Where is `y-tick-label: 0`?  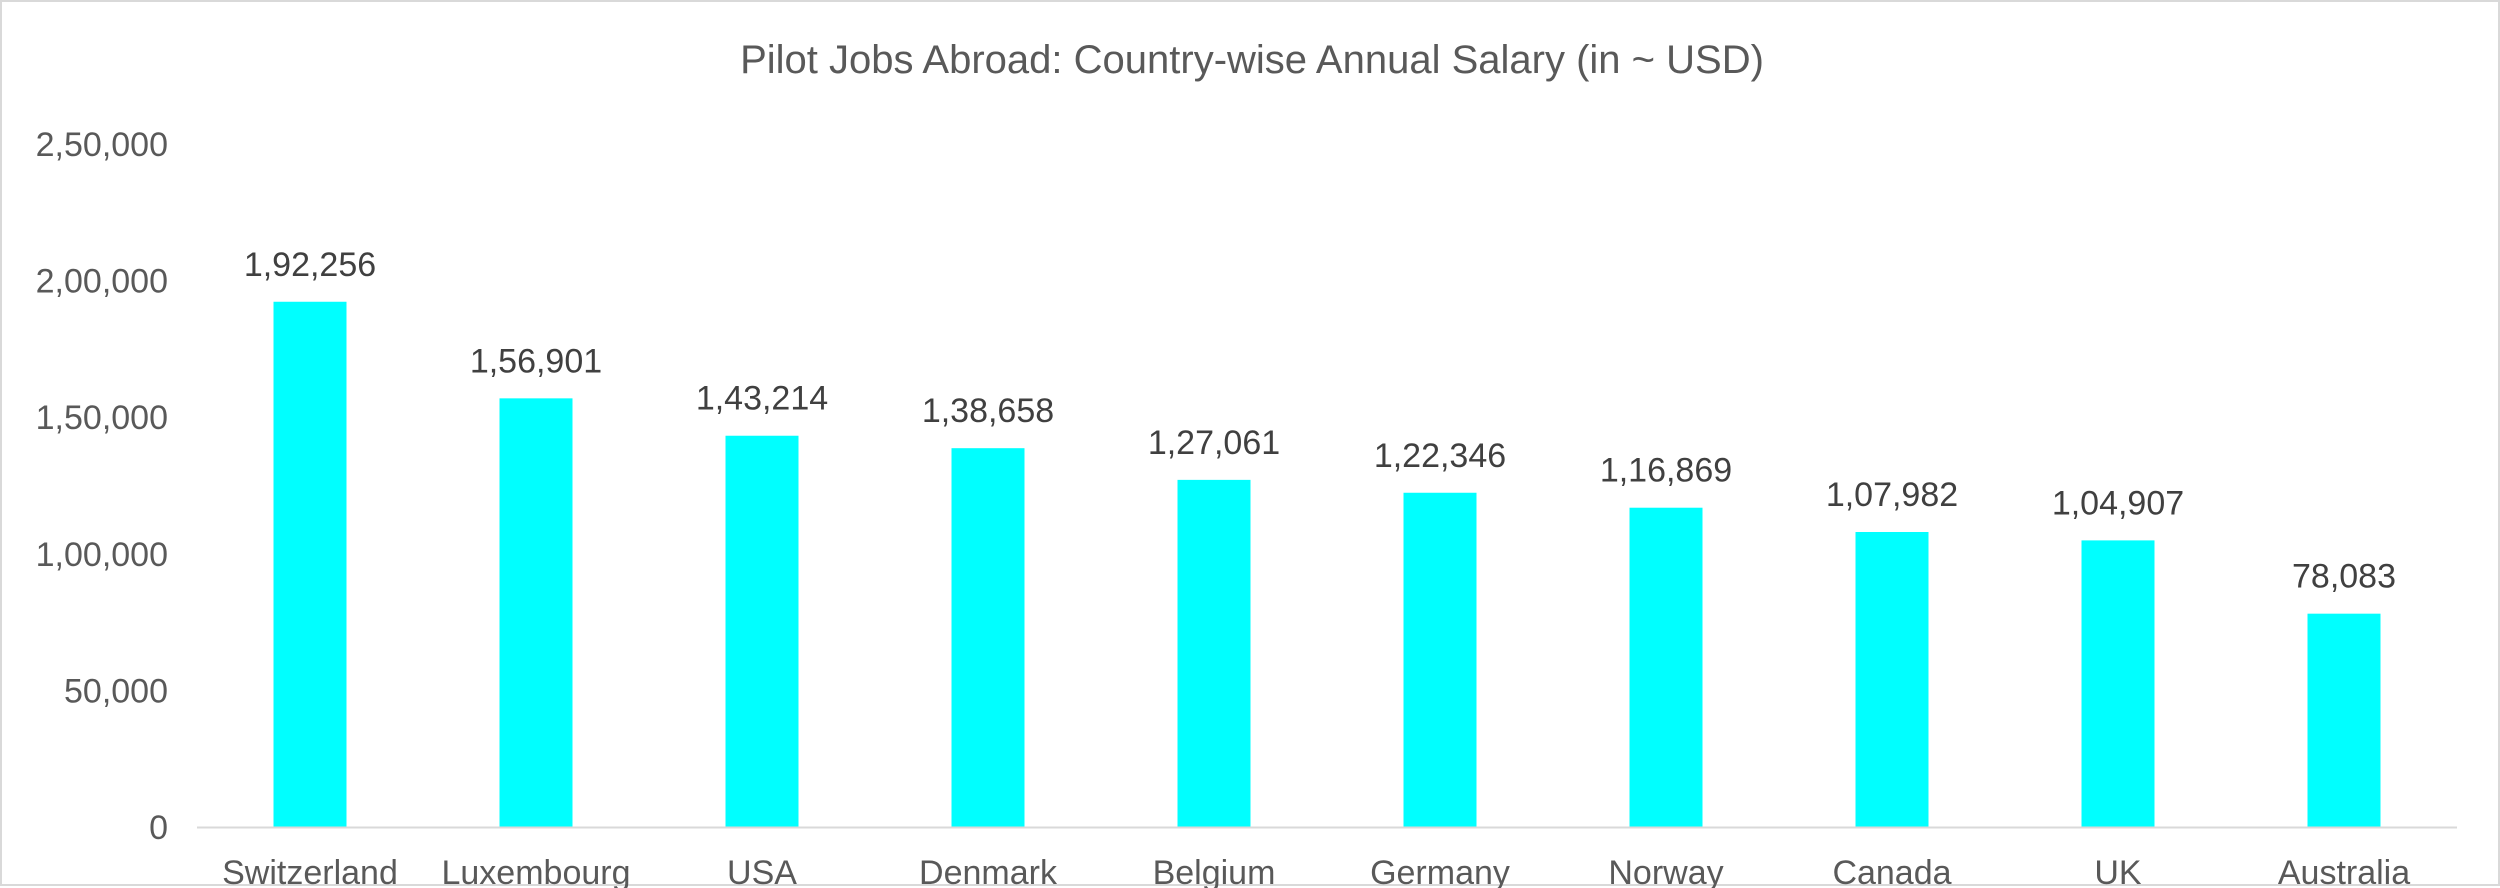
y-tick-label: 0 is located at coordinates (158, 828).